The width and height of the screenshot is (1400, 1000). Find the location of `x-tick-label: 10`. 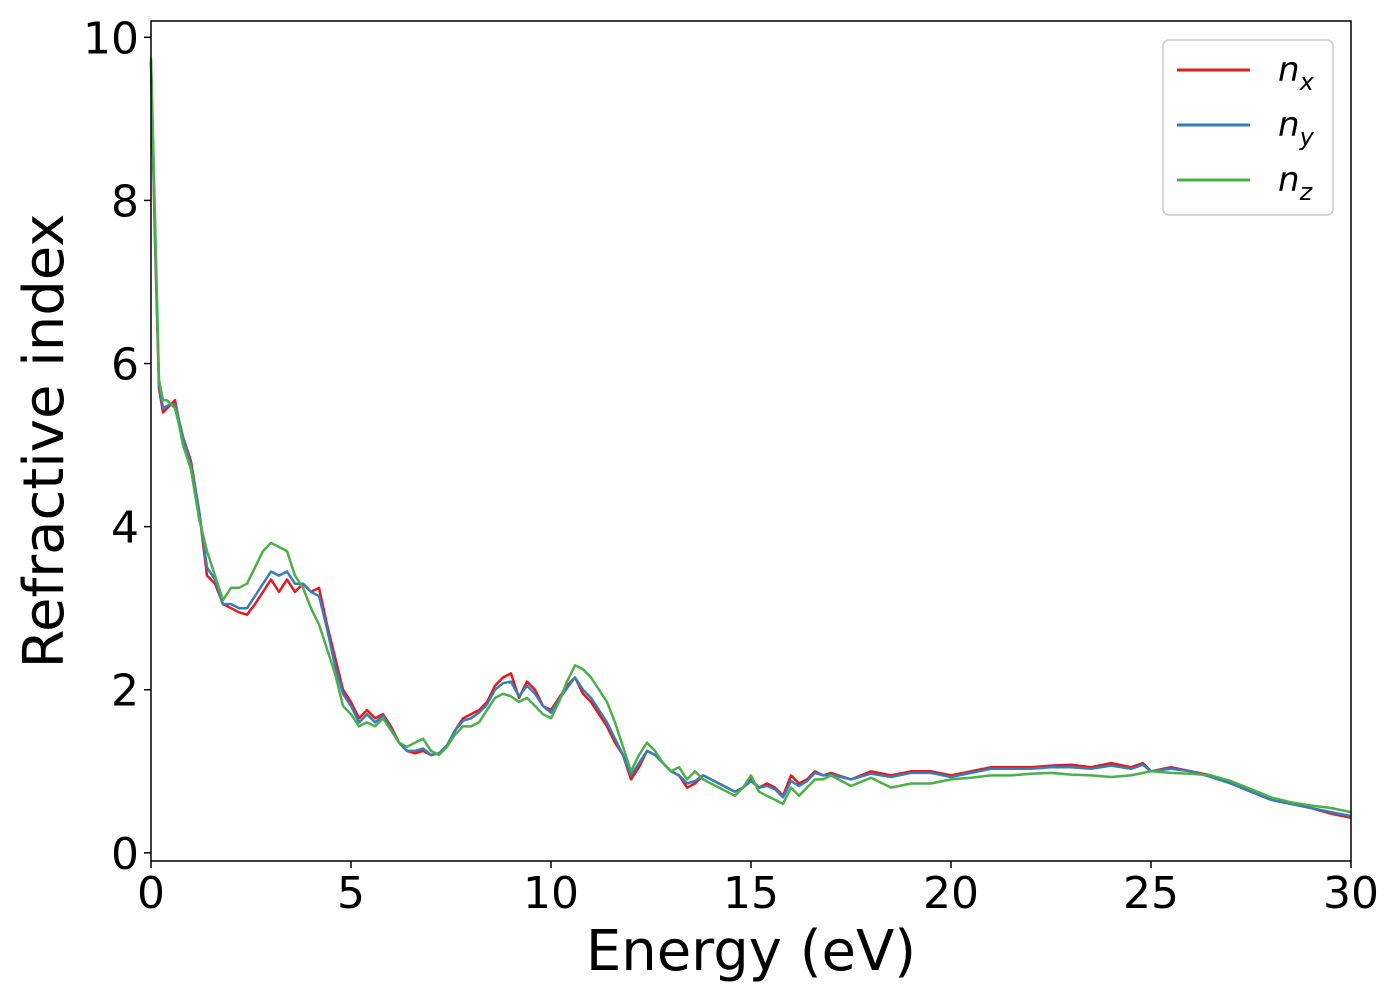

x-tick-label: 10 is located at coordinates (551, 893).